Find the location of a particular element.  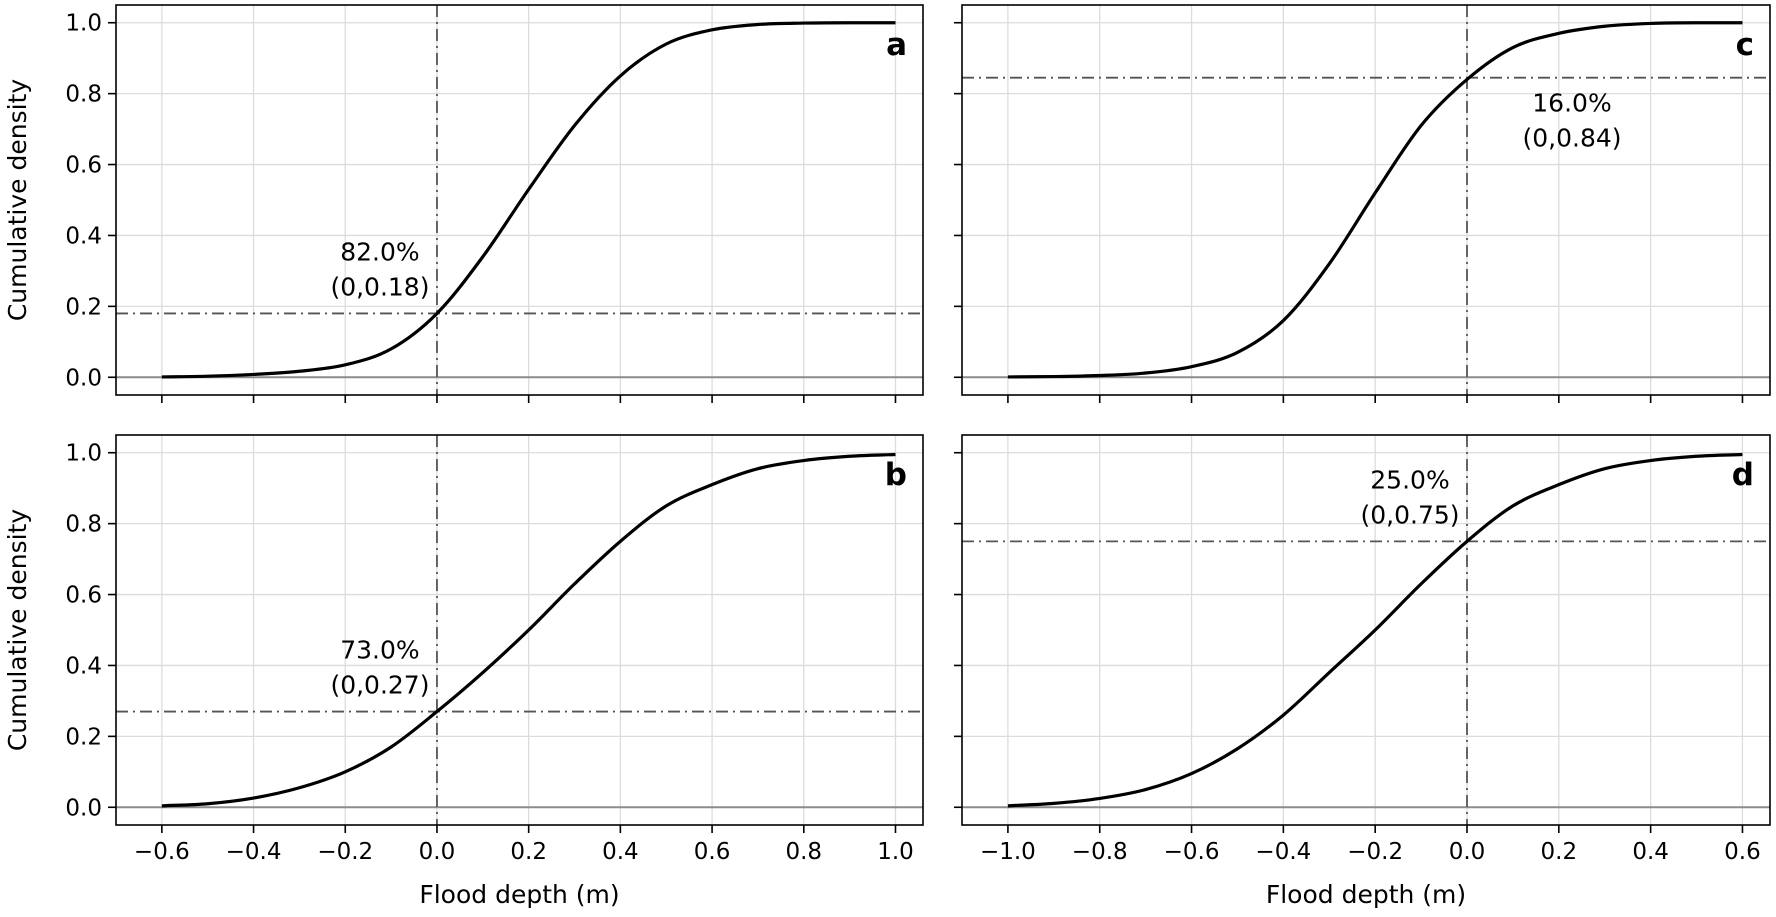

panel-letter: b is located at coordinates (896, 475).